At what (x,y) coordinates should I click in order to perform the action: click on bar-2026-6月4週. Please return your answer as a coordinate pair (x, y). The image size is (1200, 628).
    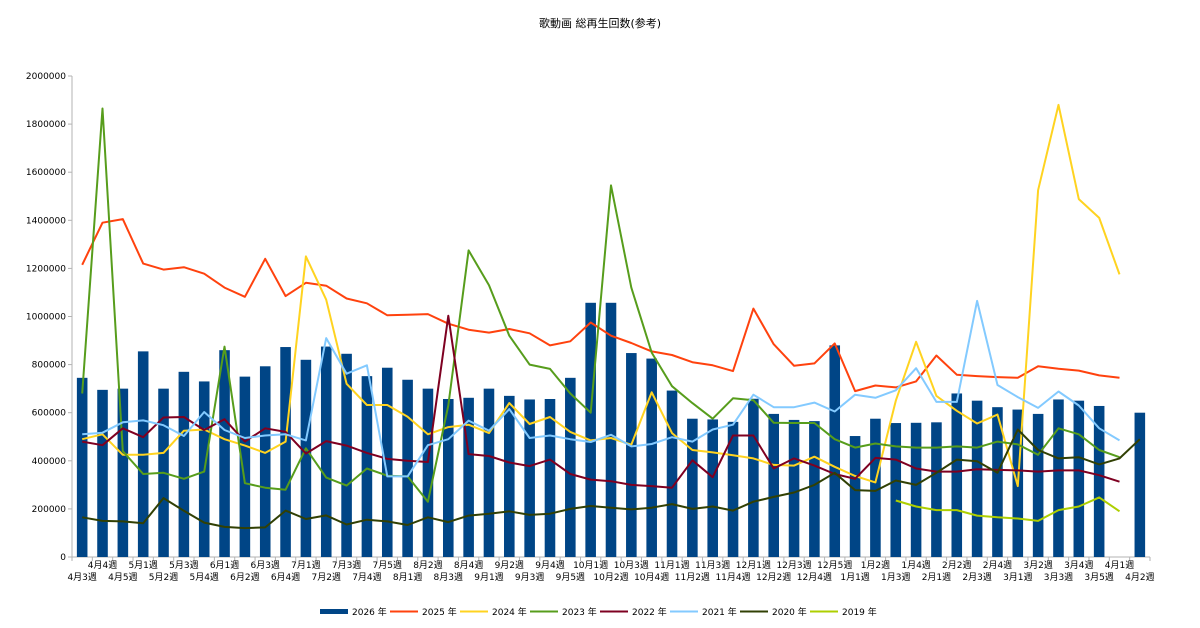
    Looking at the image, I should click on (285, 452).